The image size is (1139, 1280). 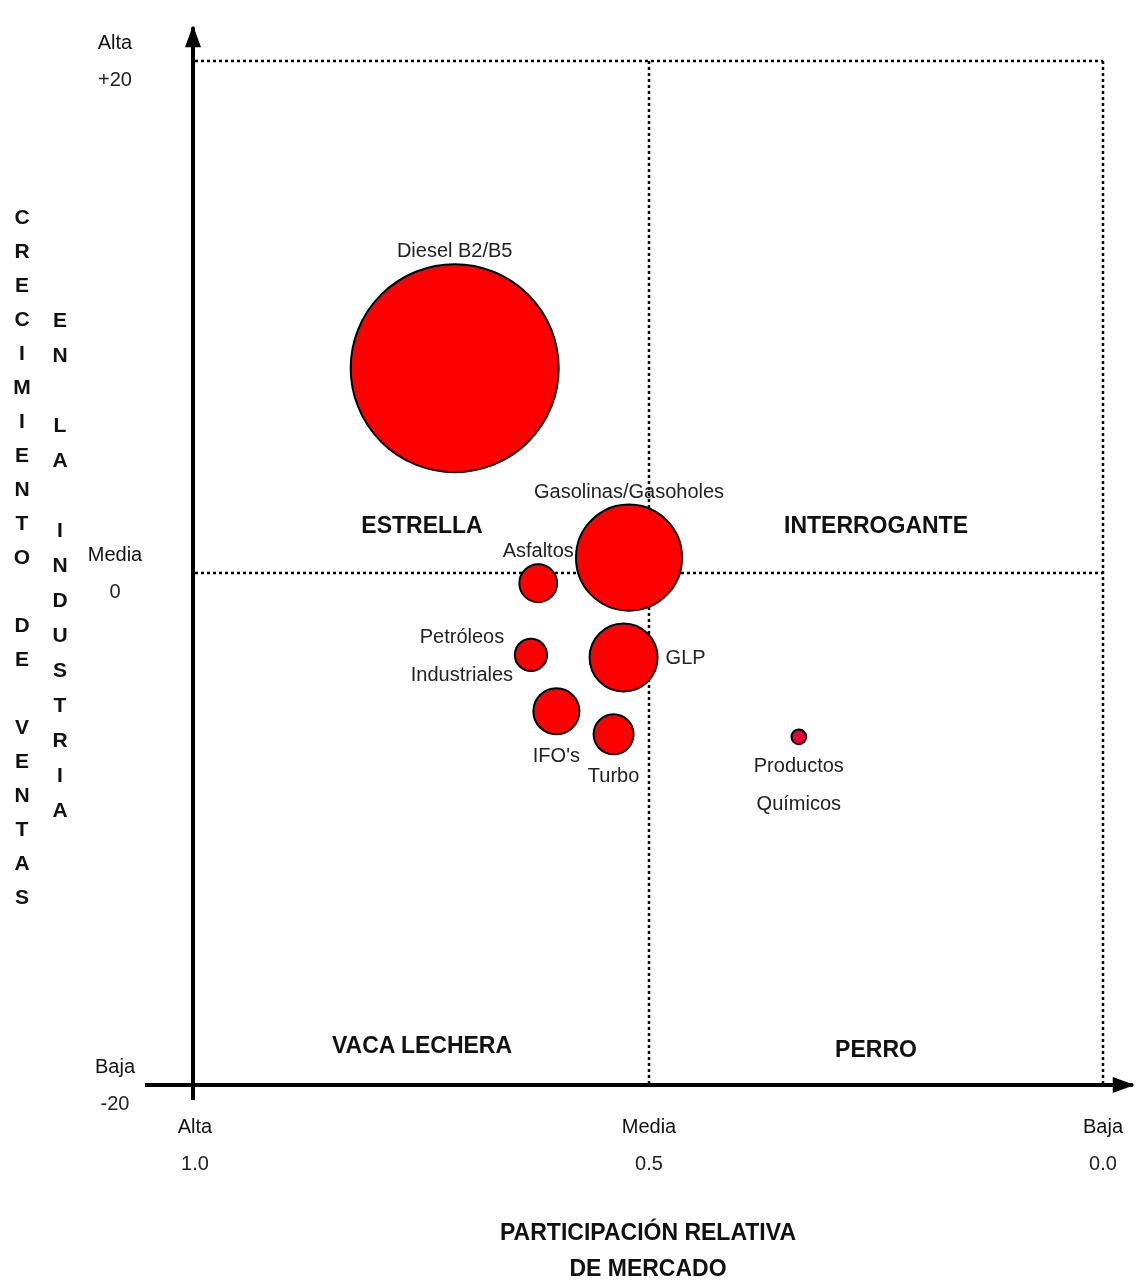 What do you see at coordinates (538, 550) in the screenshot?
I see `series-label: Asfaltos` at bounding box center [538, 550].